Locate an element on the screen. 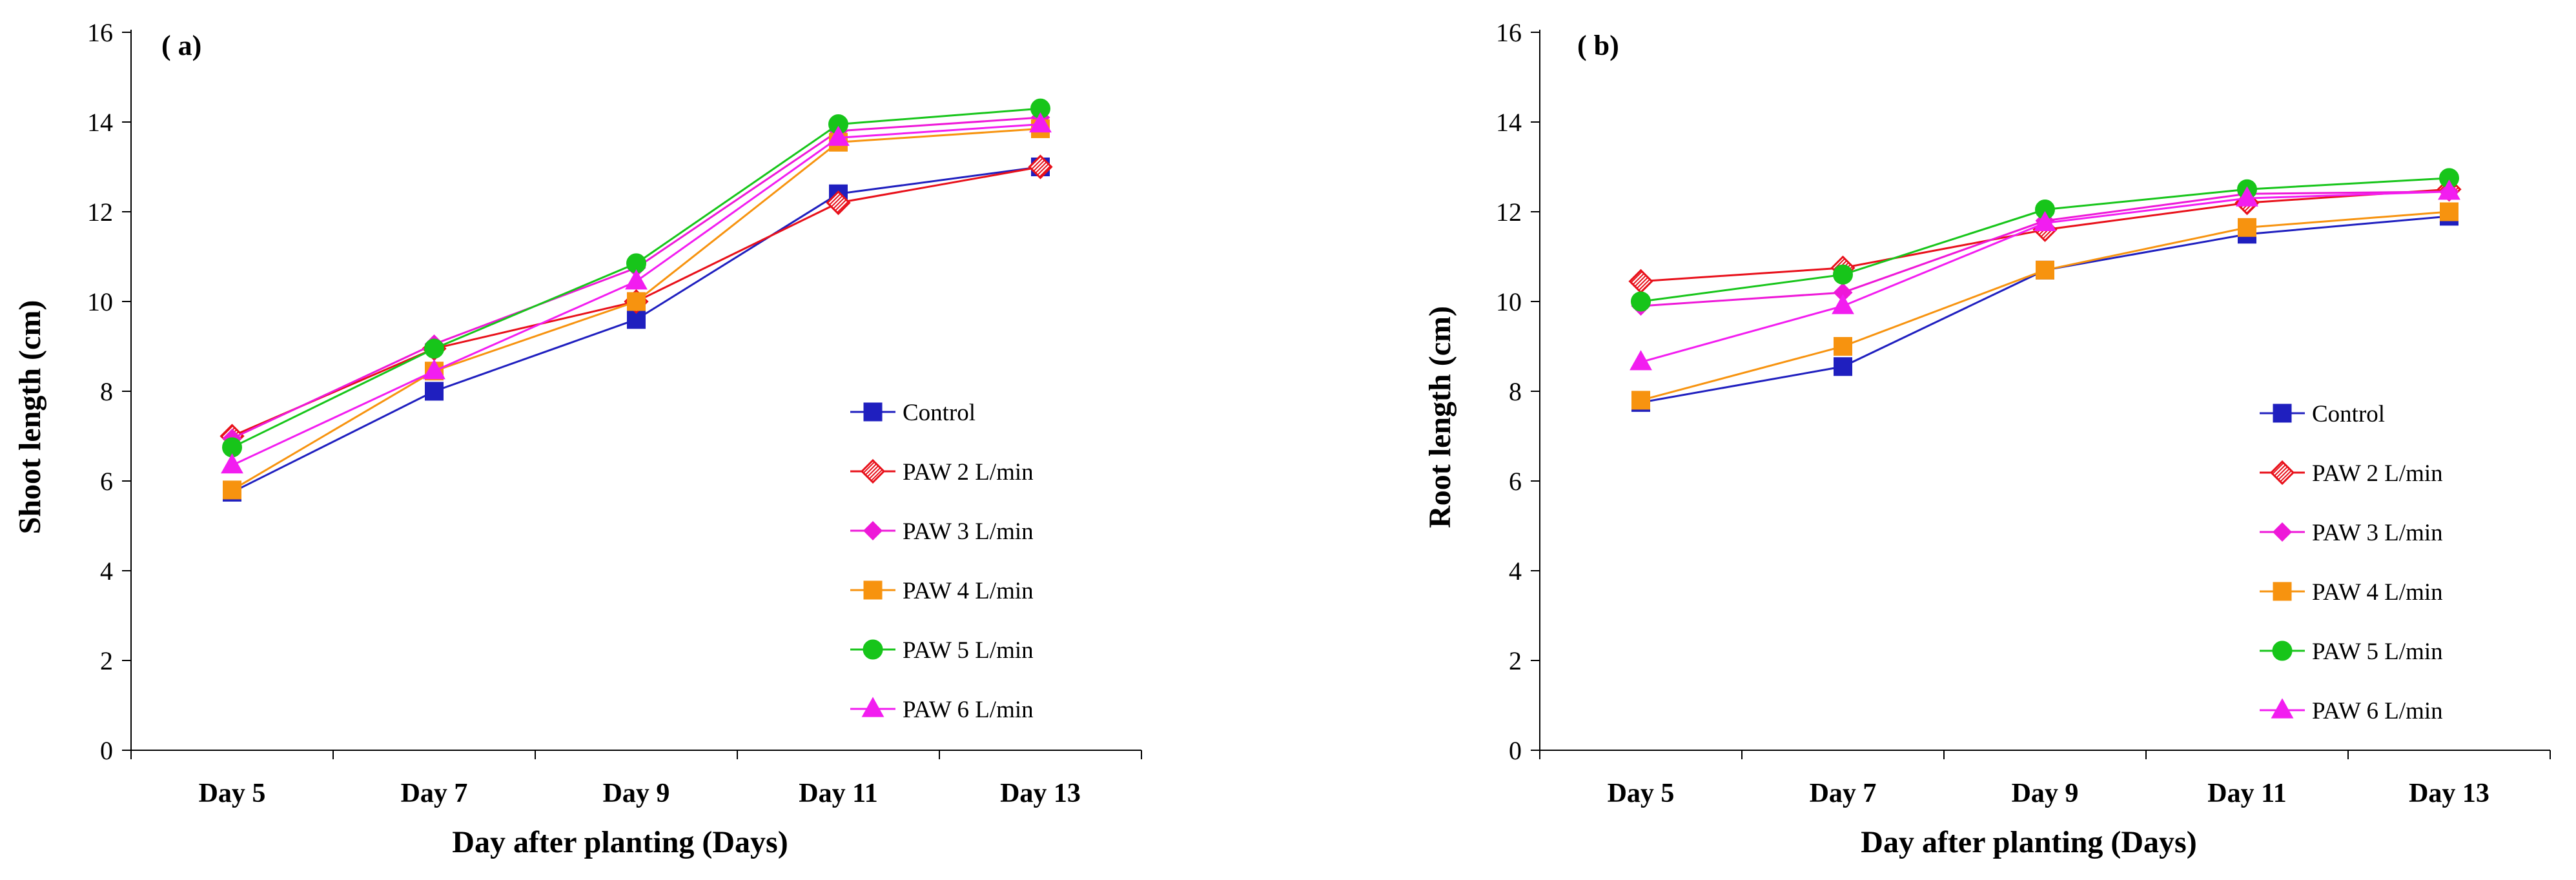 The width and height of the screenshot is (2576, 880). legend-item: PAW 3 L/min is located at coordinates (942, 531).